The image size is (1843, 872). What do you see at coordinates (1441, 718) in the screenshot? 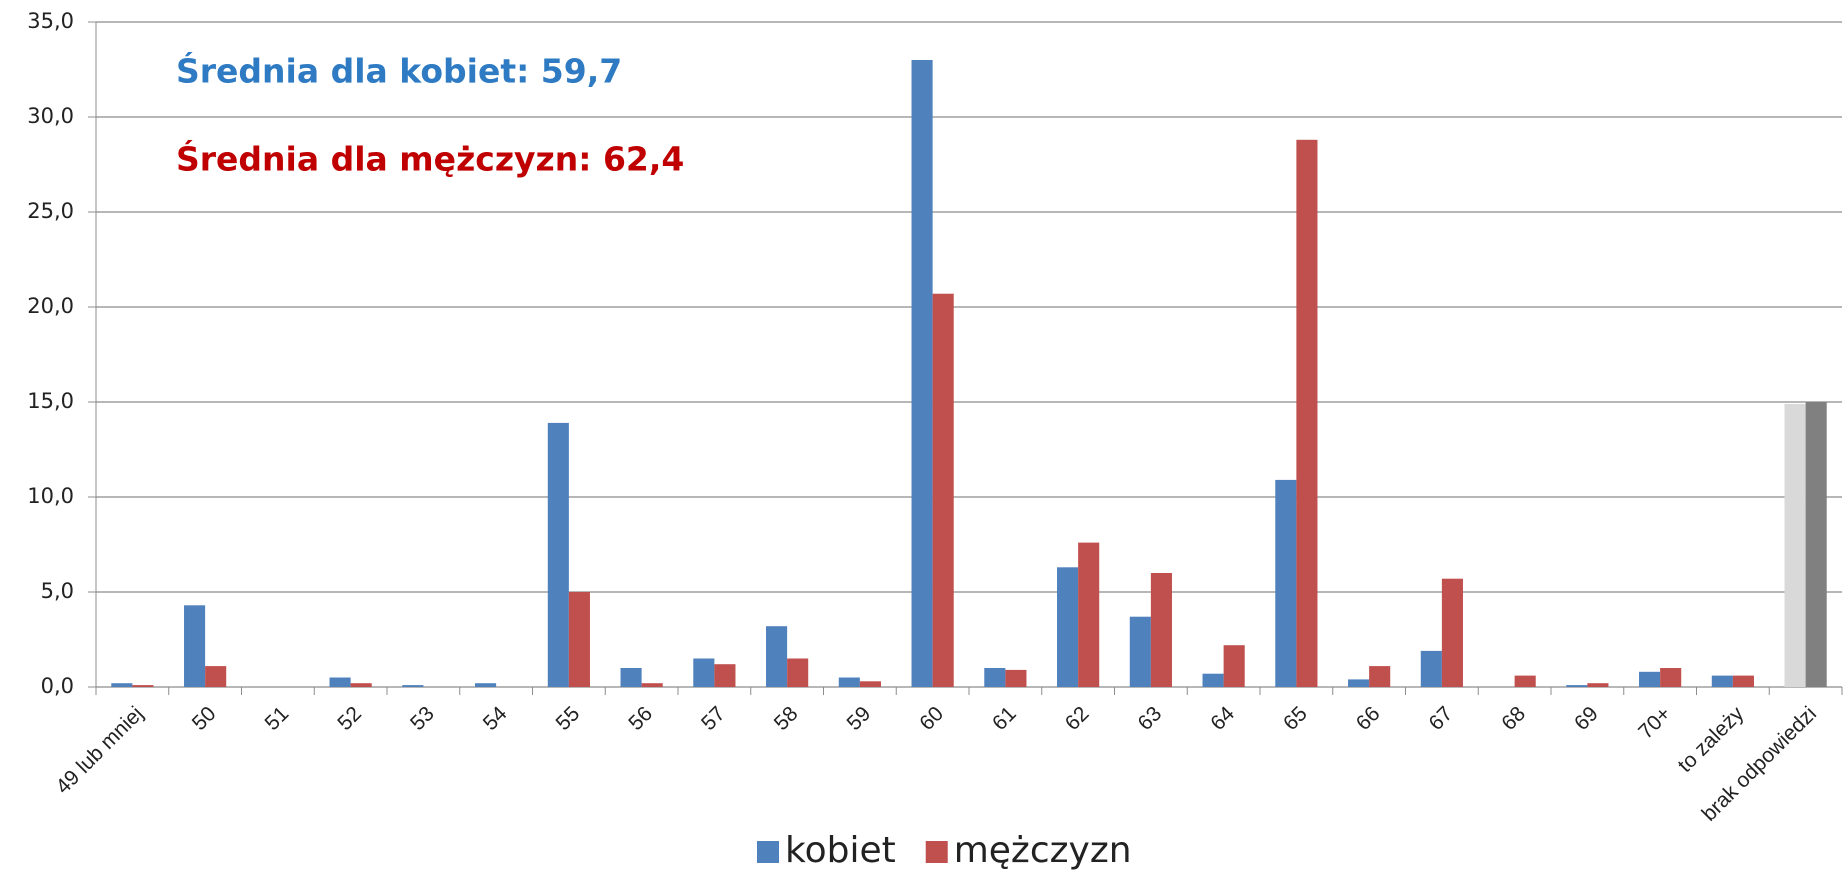
I see `x-tick-label: 67` at bounding box center [1441, 718].